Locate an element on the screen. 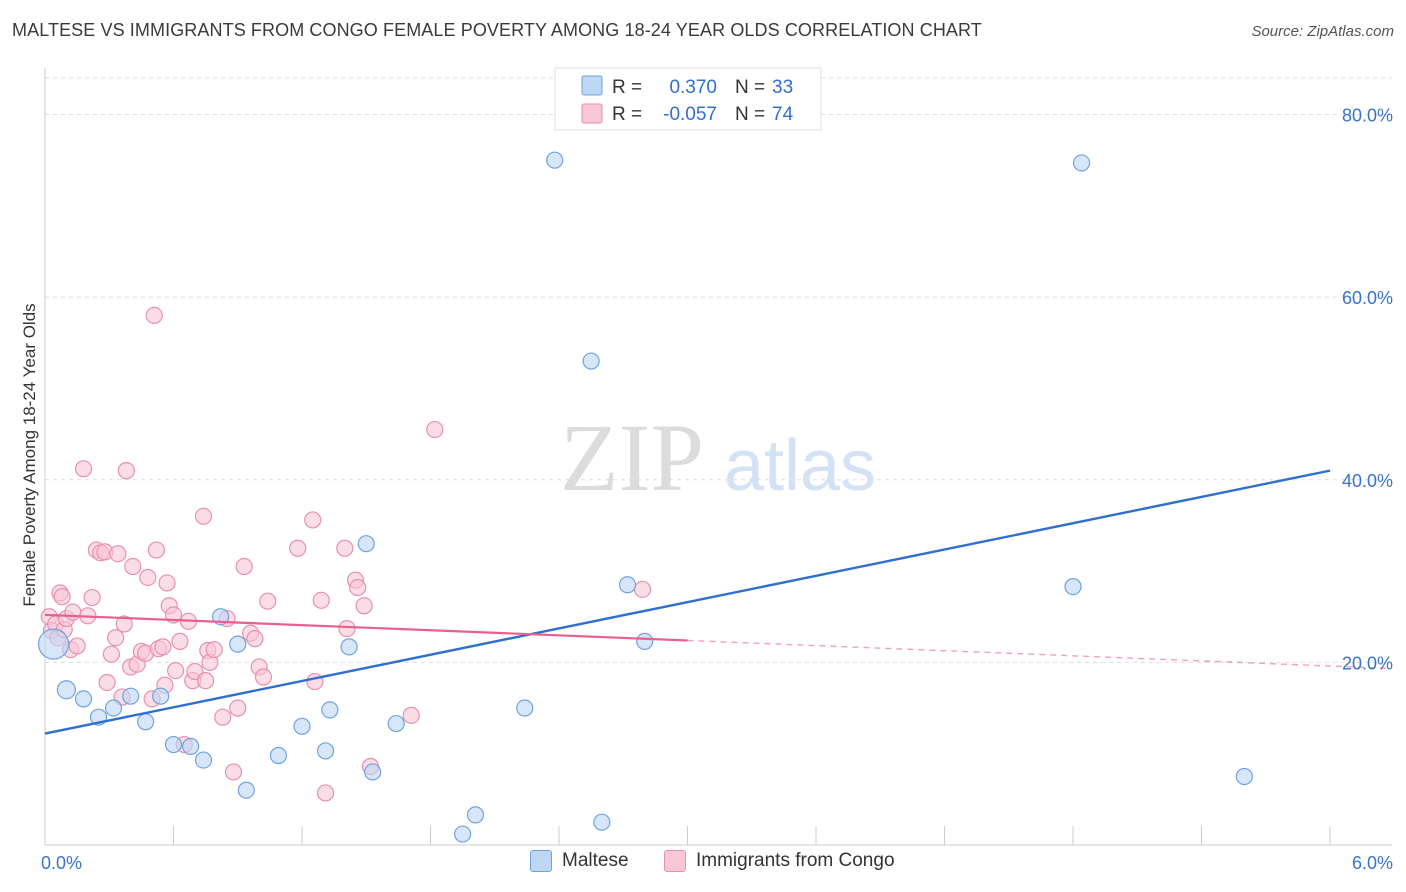  stats-swatch-congo is located at coordinates (592, 113).